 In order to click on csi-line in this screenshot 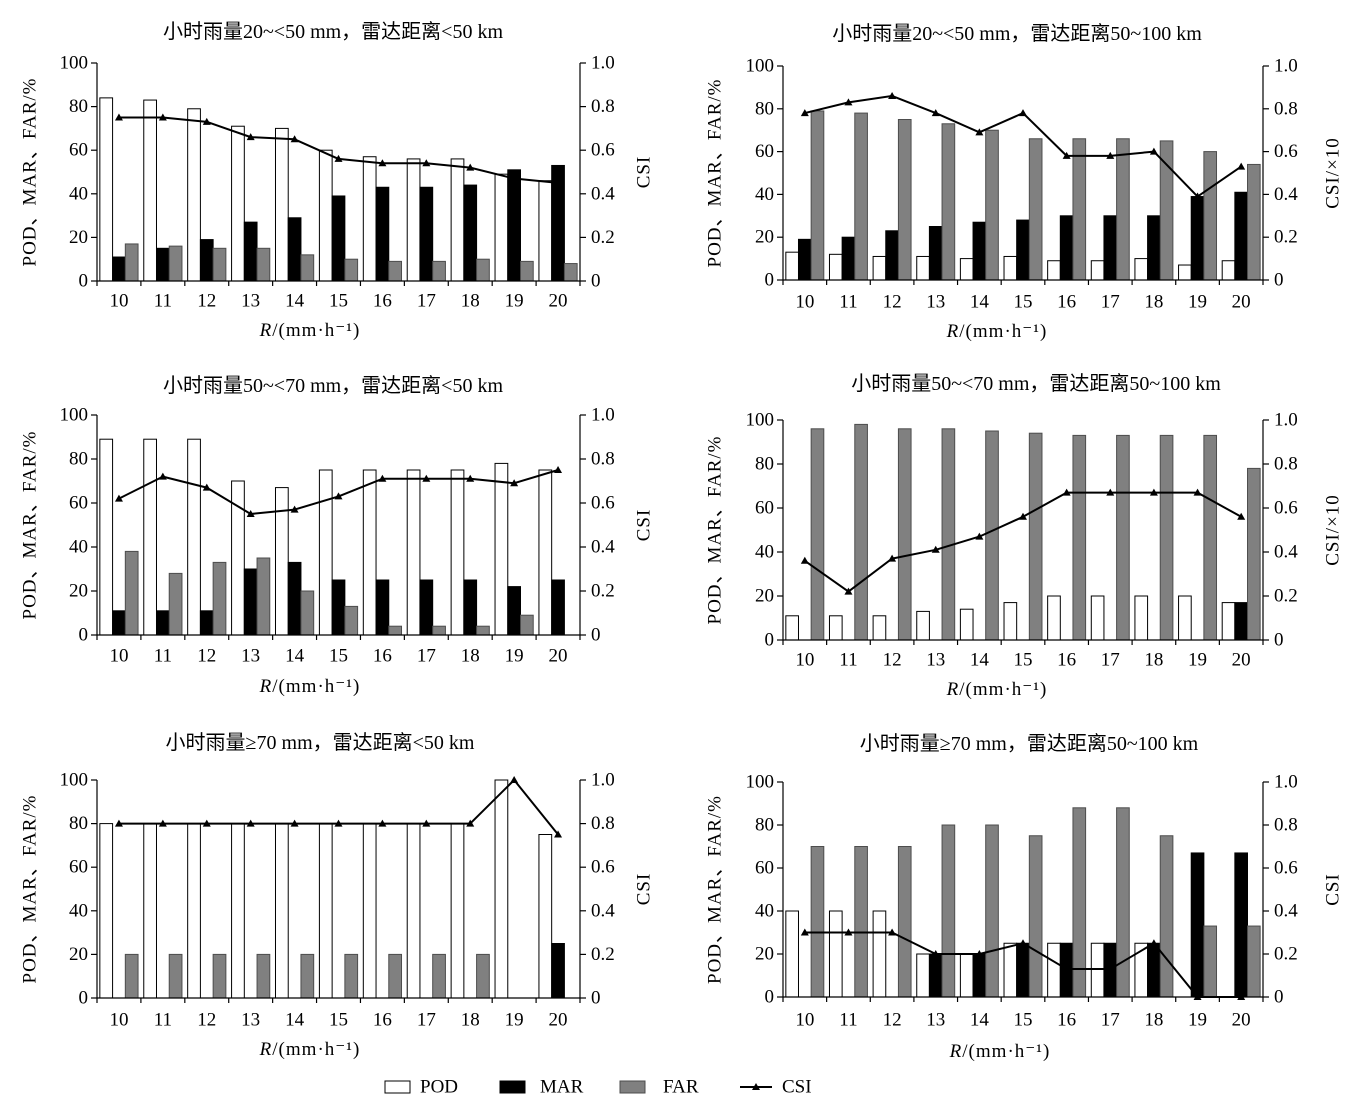, I will do `click(1023, 542)`.